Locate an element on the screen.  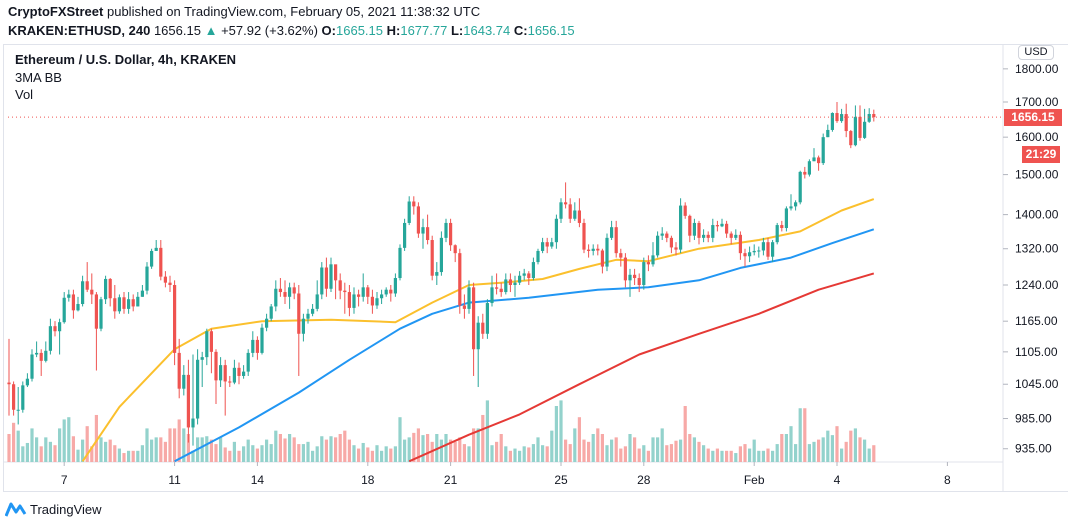
price-tick-label: 1240.00 is located at coordinates (1037, 285).